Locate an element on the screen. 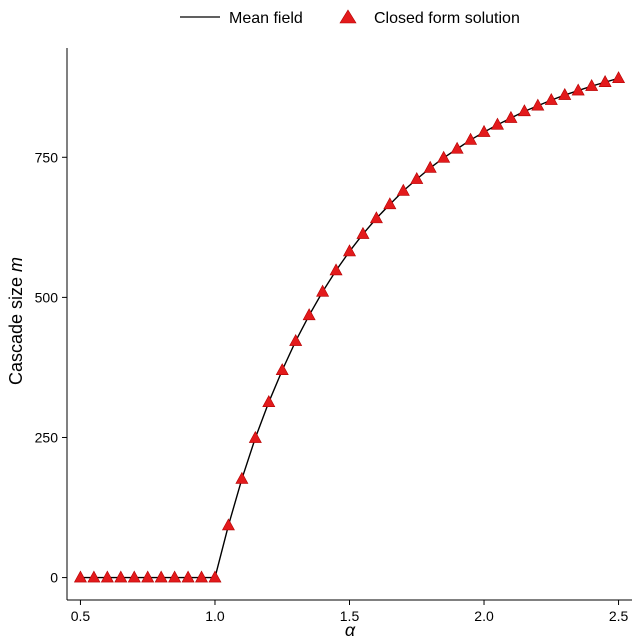 Image resolution: width=643 pixels, height=638 pixels. y-ticks: 0 250 500 750 is located at coordinates (51, 367).